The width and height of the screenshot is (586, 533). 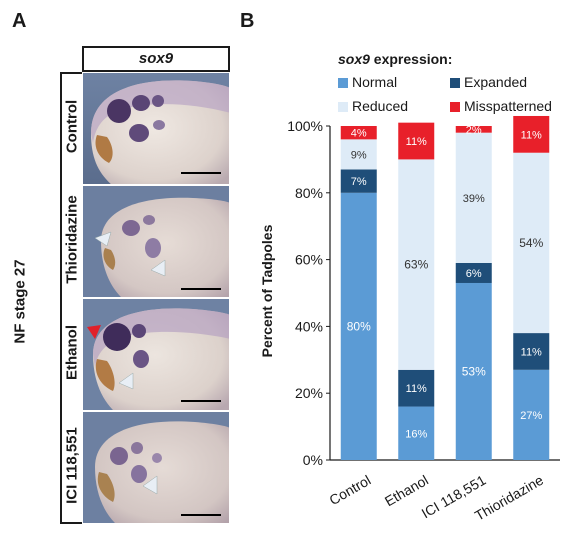 I want to click on bar-reduced-thioridazine, so click(x=531, y=243).